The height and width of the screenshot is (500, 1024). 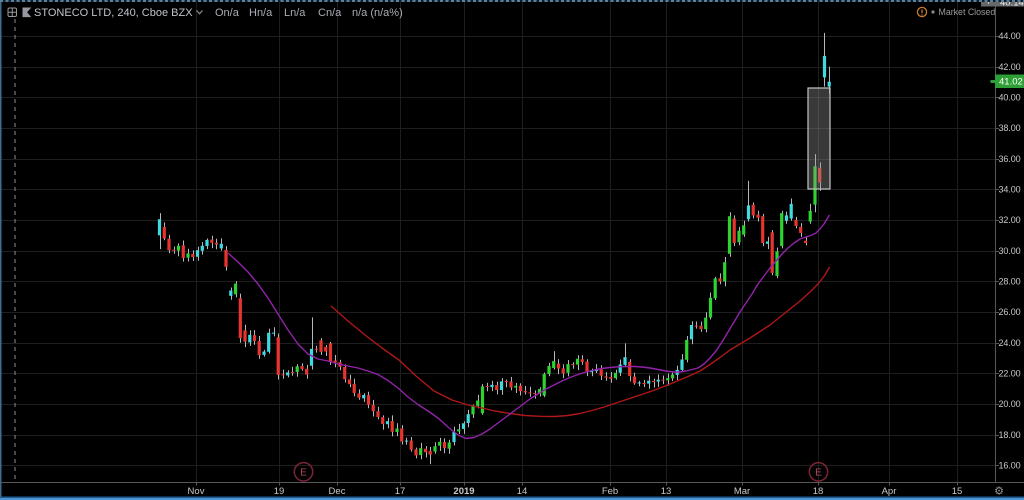 What do you see at coordinates (1010, 251) in the screenshot?
I see `svg-text: 30.00` at bounding box center [1010, 251].